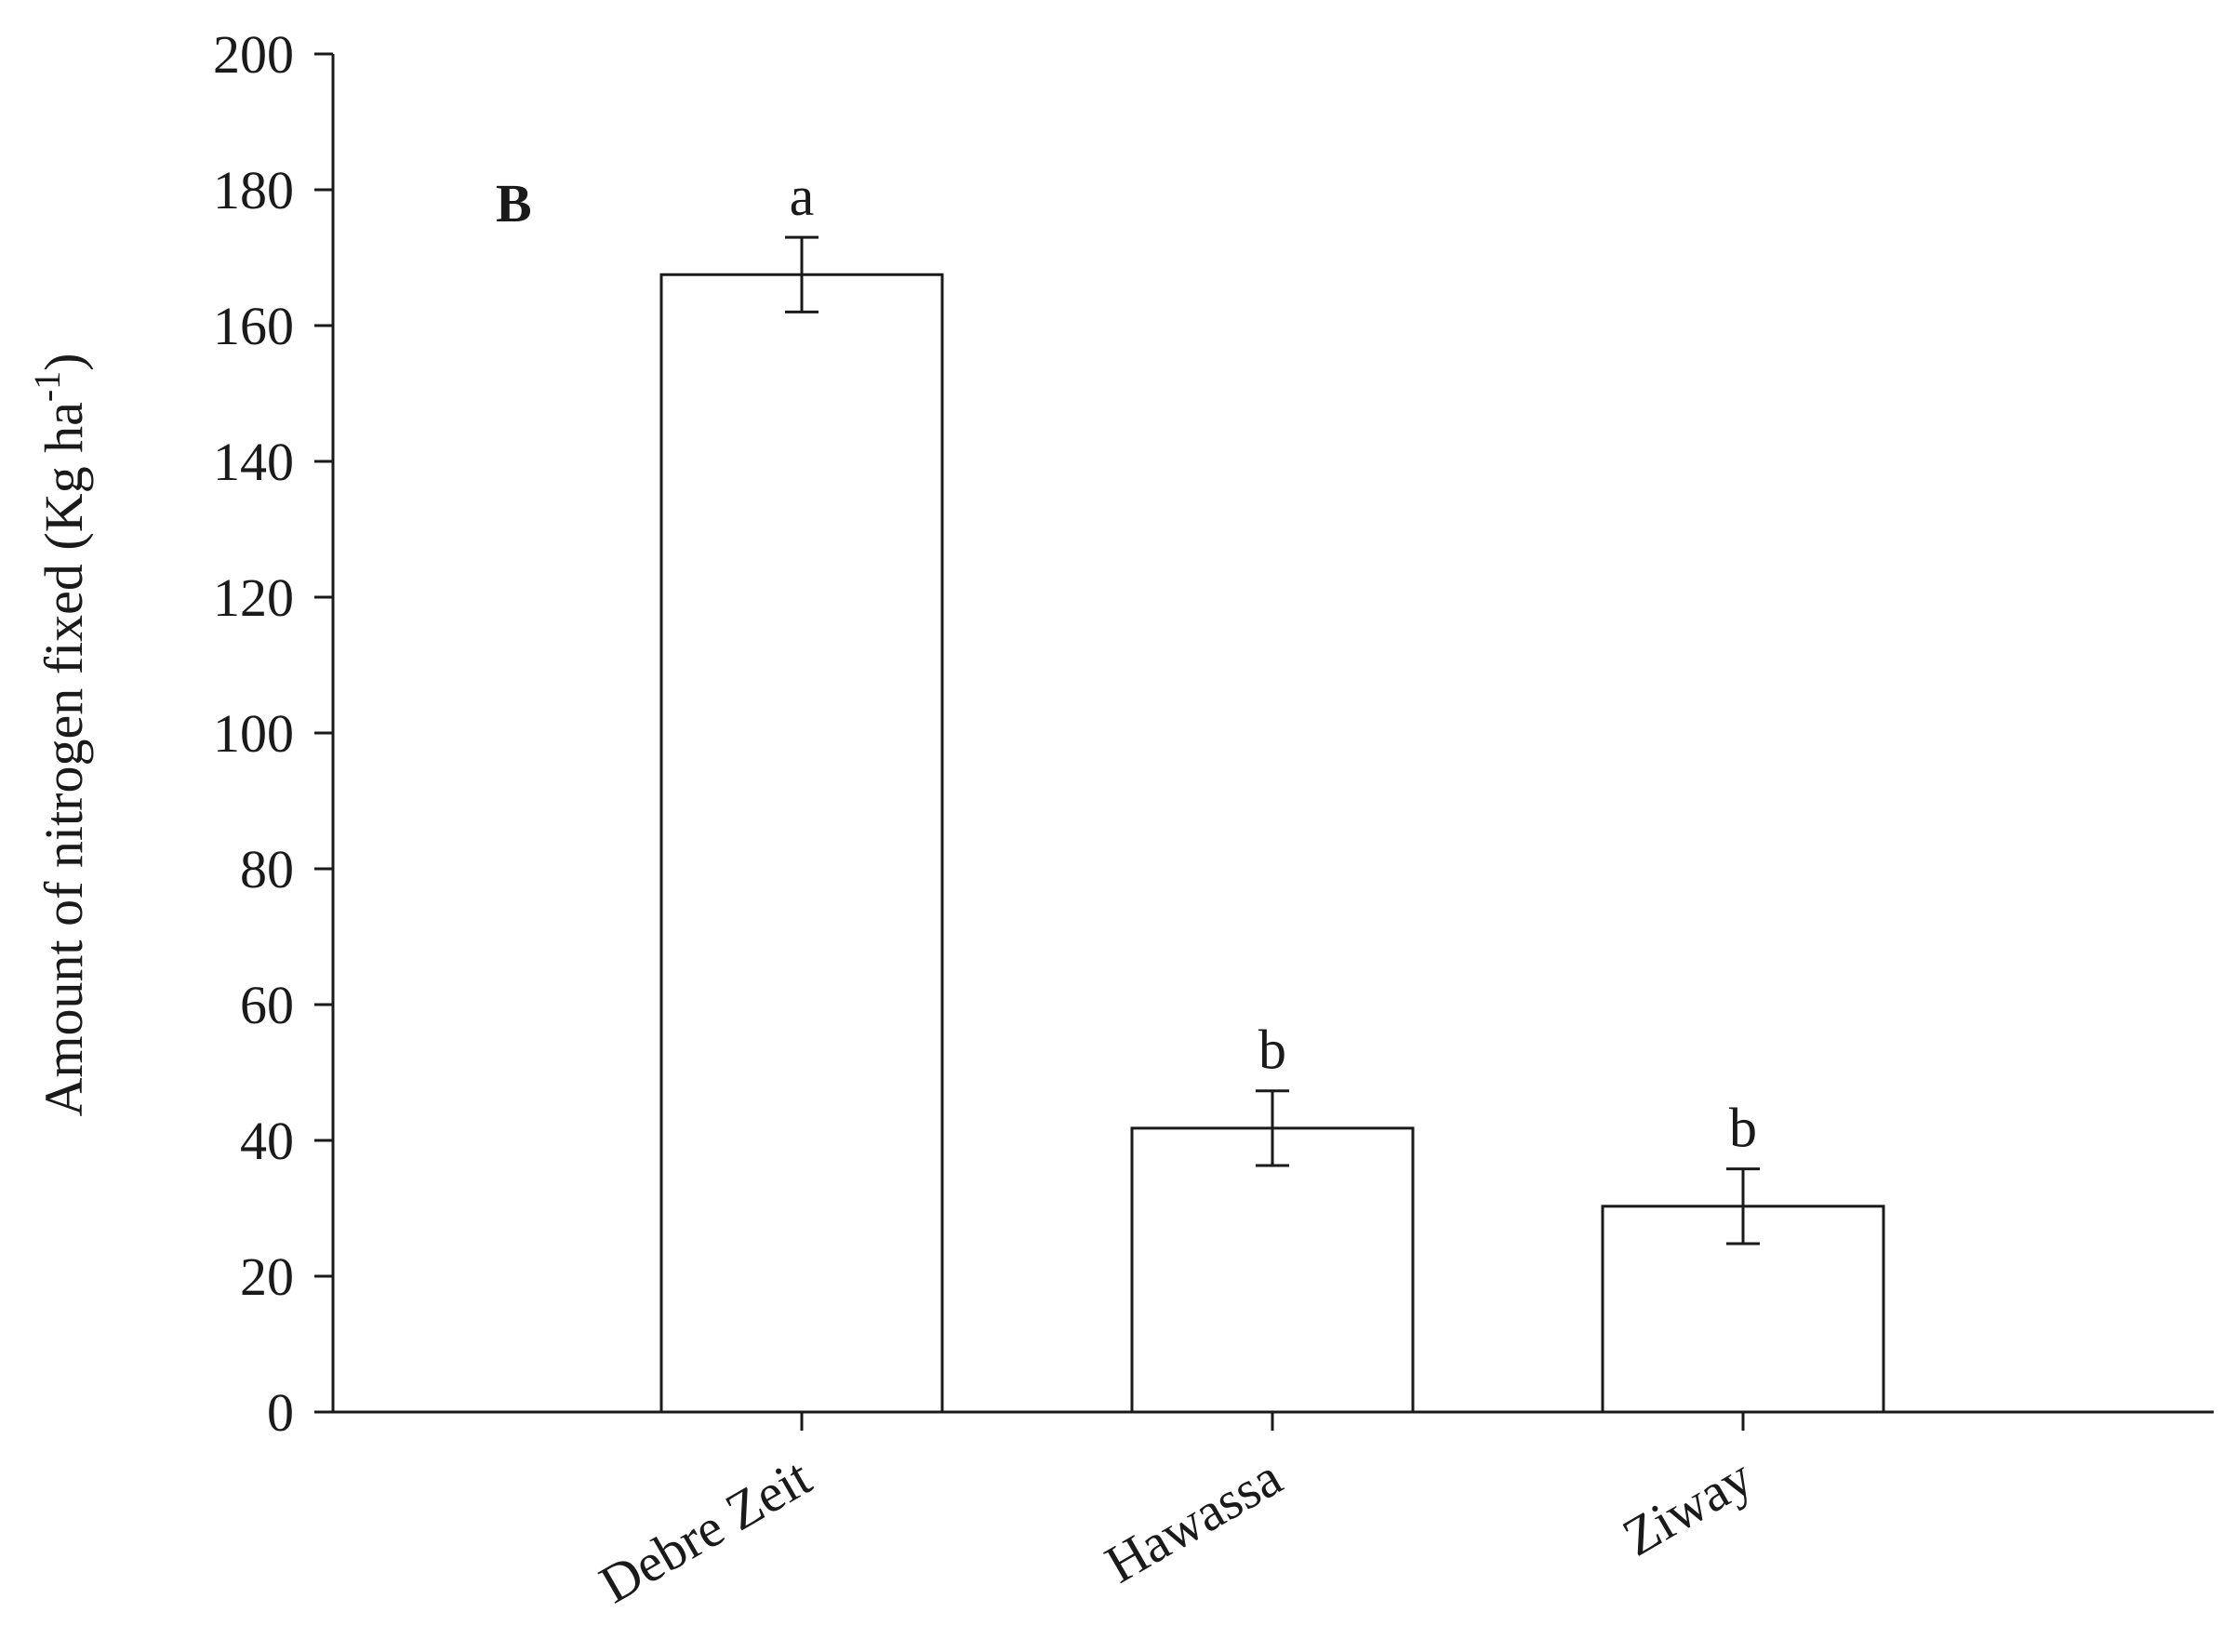  What do you see at coordinates (63, 362) in the screenshot?
I see `y-axis-title-close: )` at bounding box center [63, 362].